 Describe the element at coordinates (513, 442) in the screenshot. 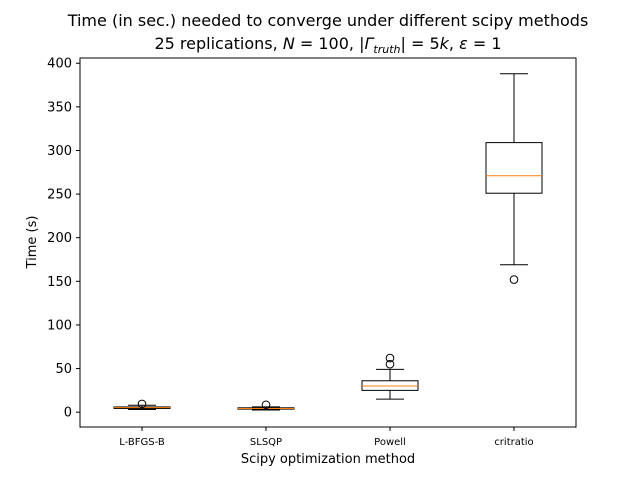

I see `x-tick-label: critratio` at that location.